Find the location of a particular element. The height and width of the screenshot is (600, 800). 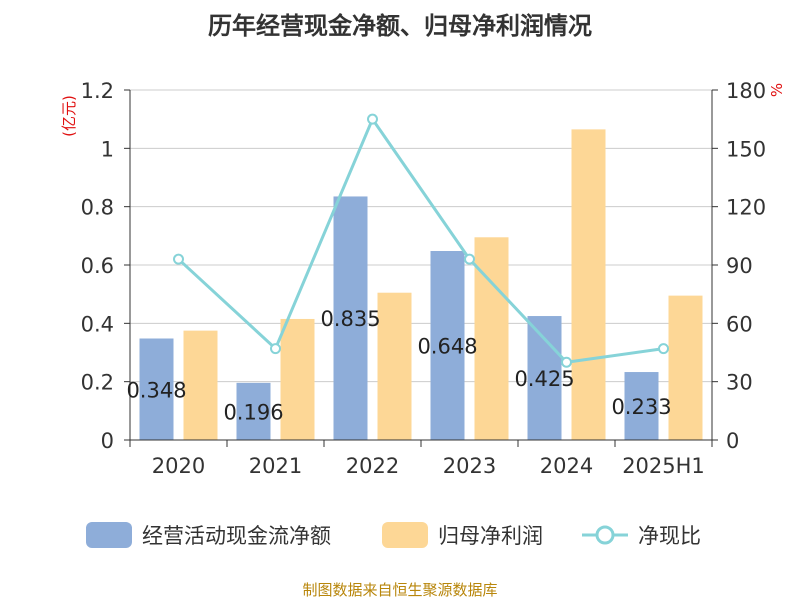

x-tick-label: 2020 is located at coordinates (178, 466).